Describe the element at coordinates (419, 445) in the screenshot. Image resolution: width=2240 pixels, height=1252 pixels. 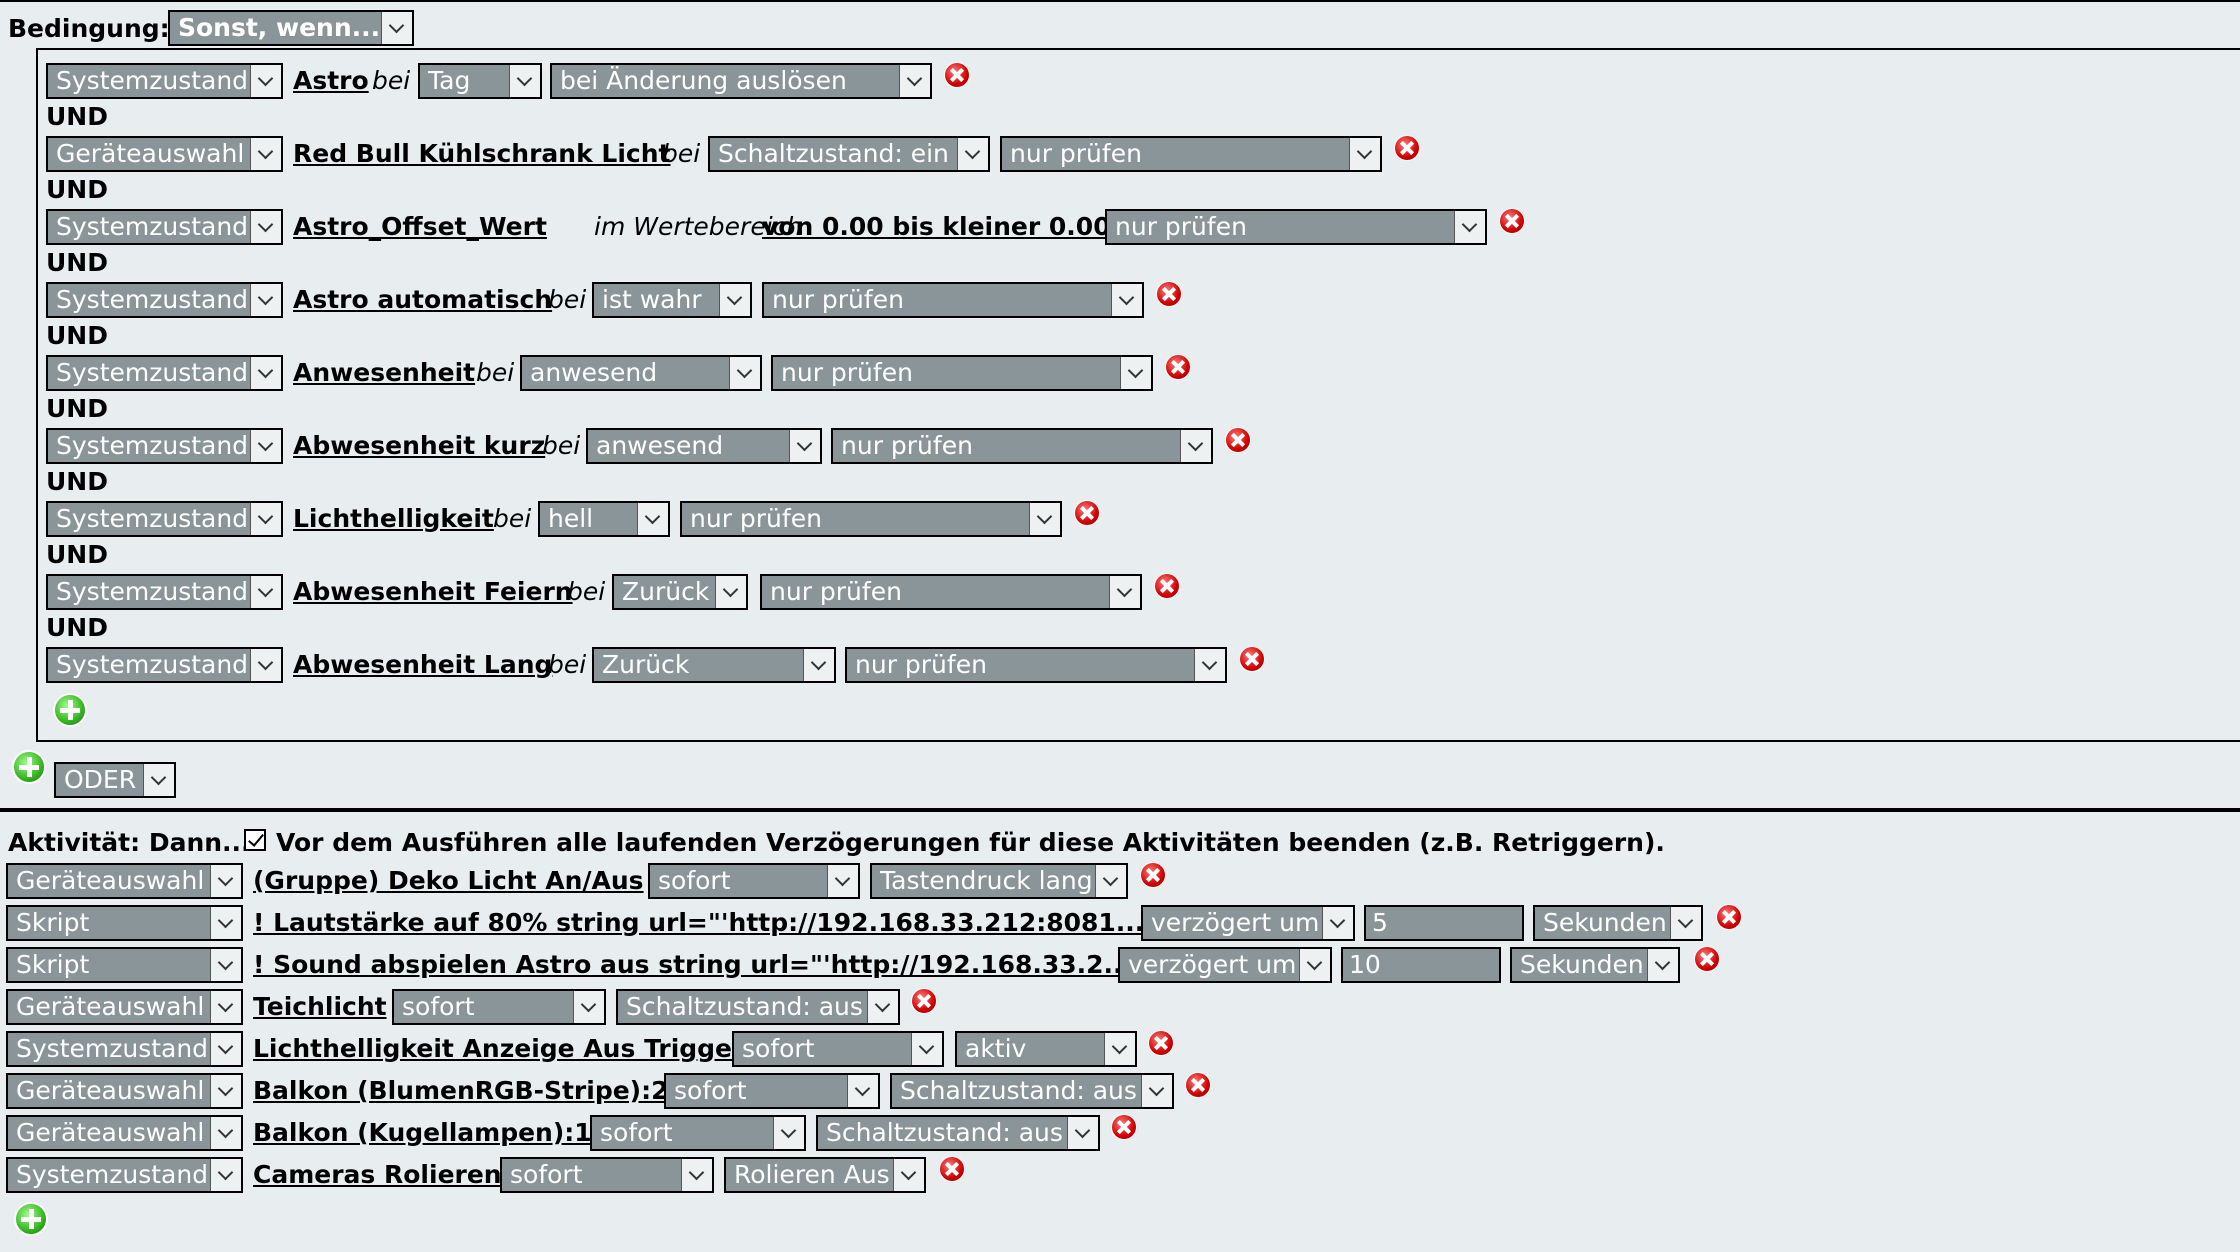
I see `condition-device-link: Abwesenheit kurz` at that location.